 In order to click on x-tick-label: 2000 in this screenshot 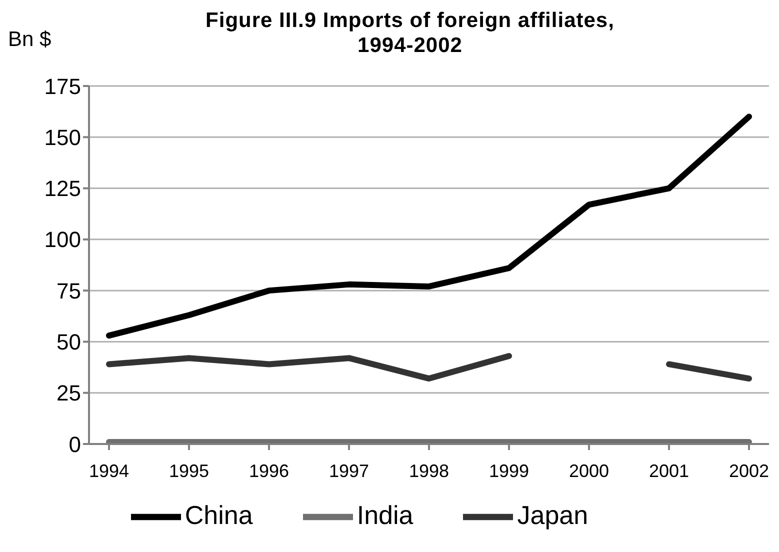, I will do `click(589, 470)`.